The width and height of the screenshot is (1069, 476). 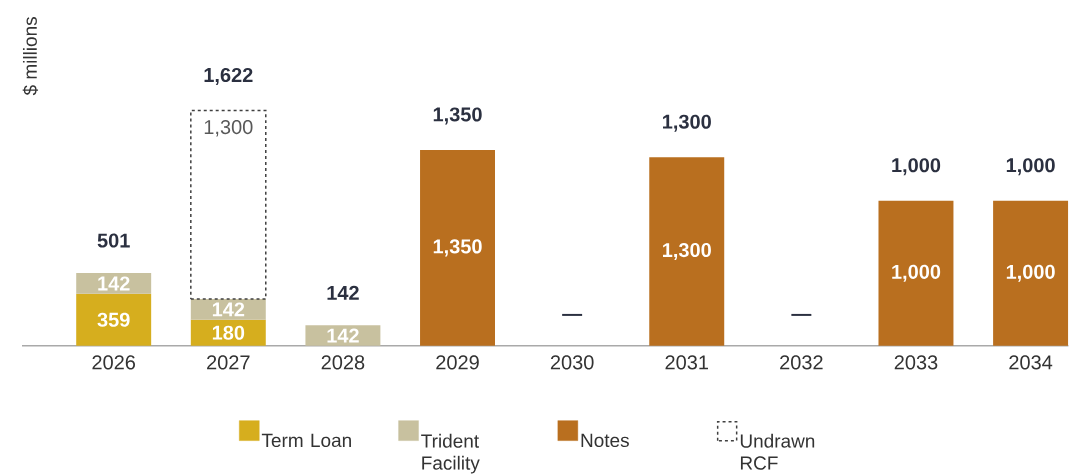 I want to click on data-label: 359, so click(x=113, y=319).